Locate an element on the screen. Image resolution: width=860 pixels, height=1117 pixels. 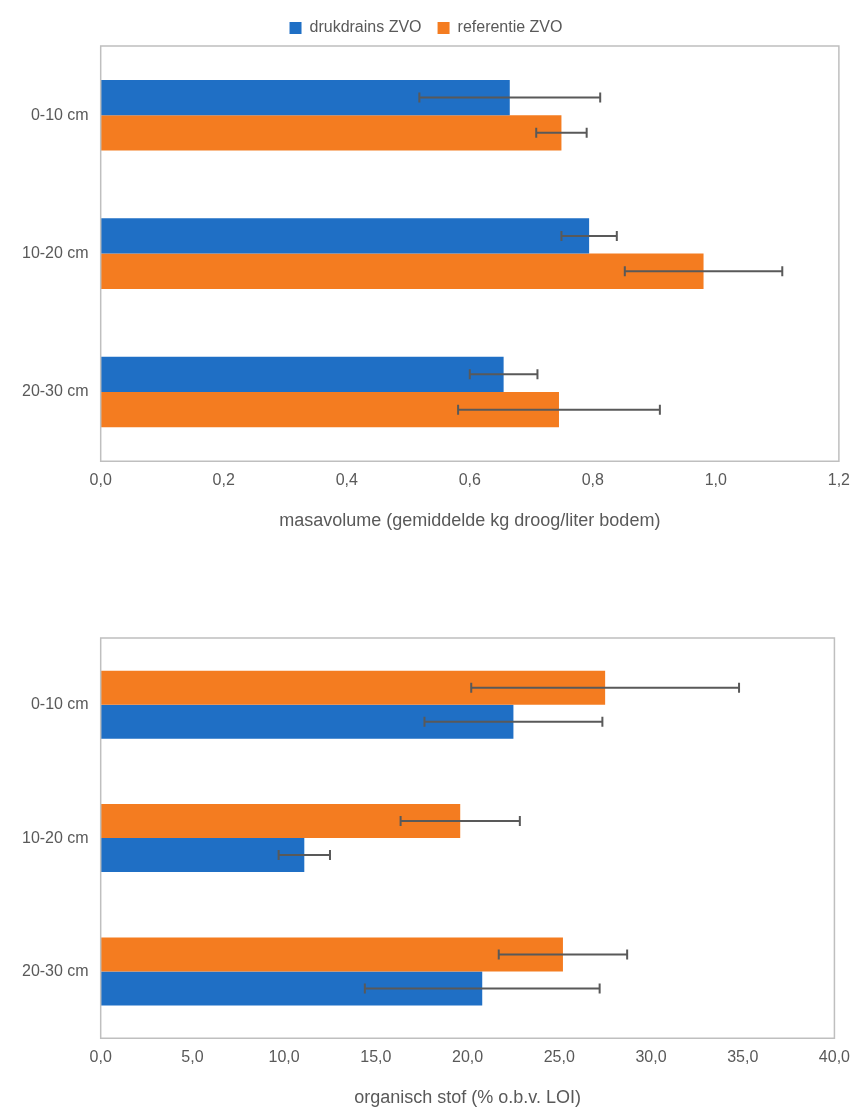
x-tick-label: 40,0 is located at coordinates (834, 1057).